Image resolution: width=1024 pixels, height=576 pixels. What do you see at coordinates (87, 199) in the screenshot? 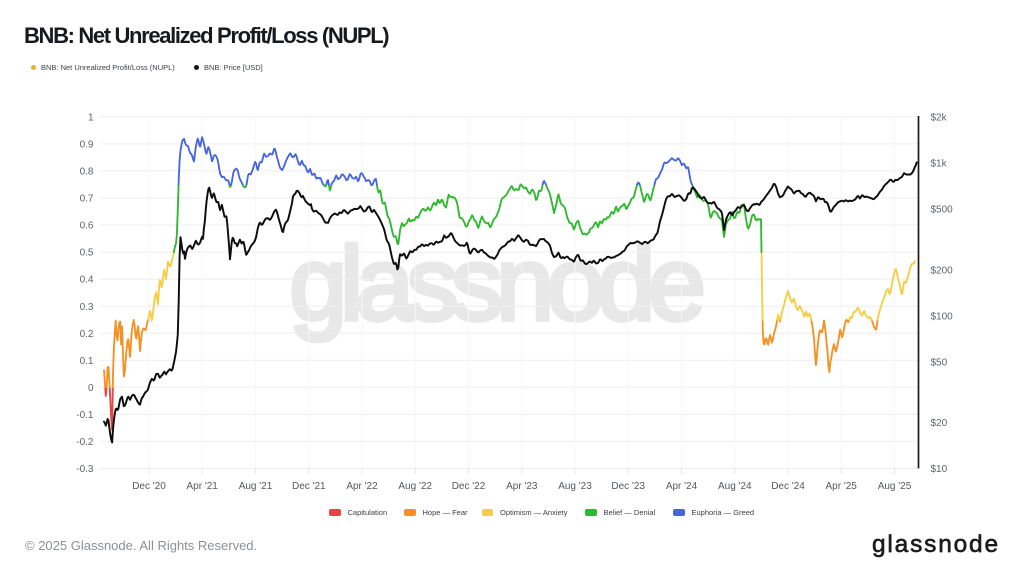
I see `svg-text: 0.7` at bounding box center [87, 199].